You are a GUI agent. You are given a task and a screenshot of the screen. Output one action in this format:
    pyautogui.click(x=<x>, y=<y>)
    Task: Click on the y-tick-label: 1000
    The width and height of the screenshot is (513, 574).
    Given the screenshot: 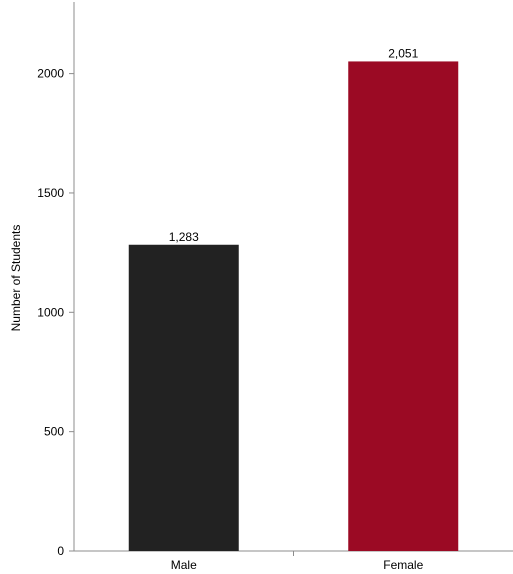 What is the action you would take?
    pyautogui.click(x=50, y=312)
    